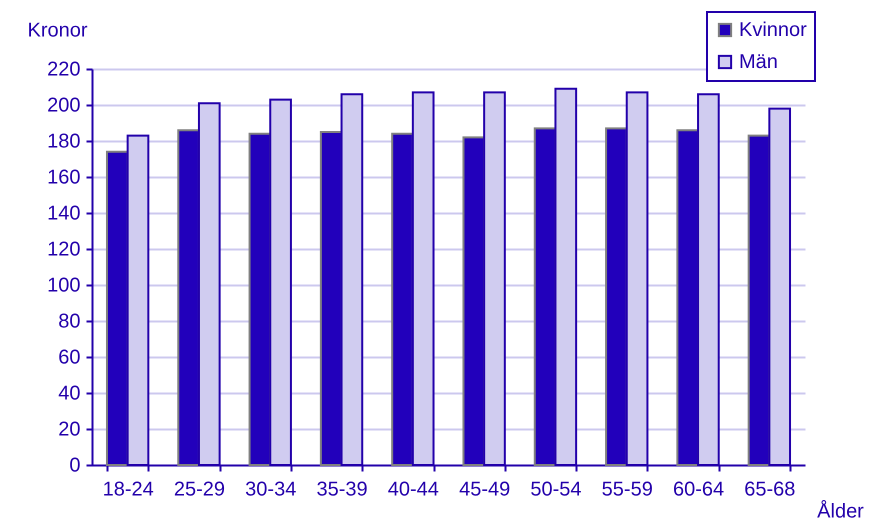  I want to click on y-tick-label: 140, so click(63, 213).